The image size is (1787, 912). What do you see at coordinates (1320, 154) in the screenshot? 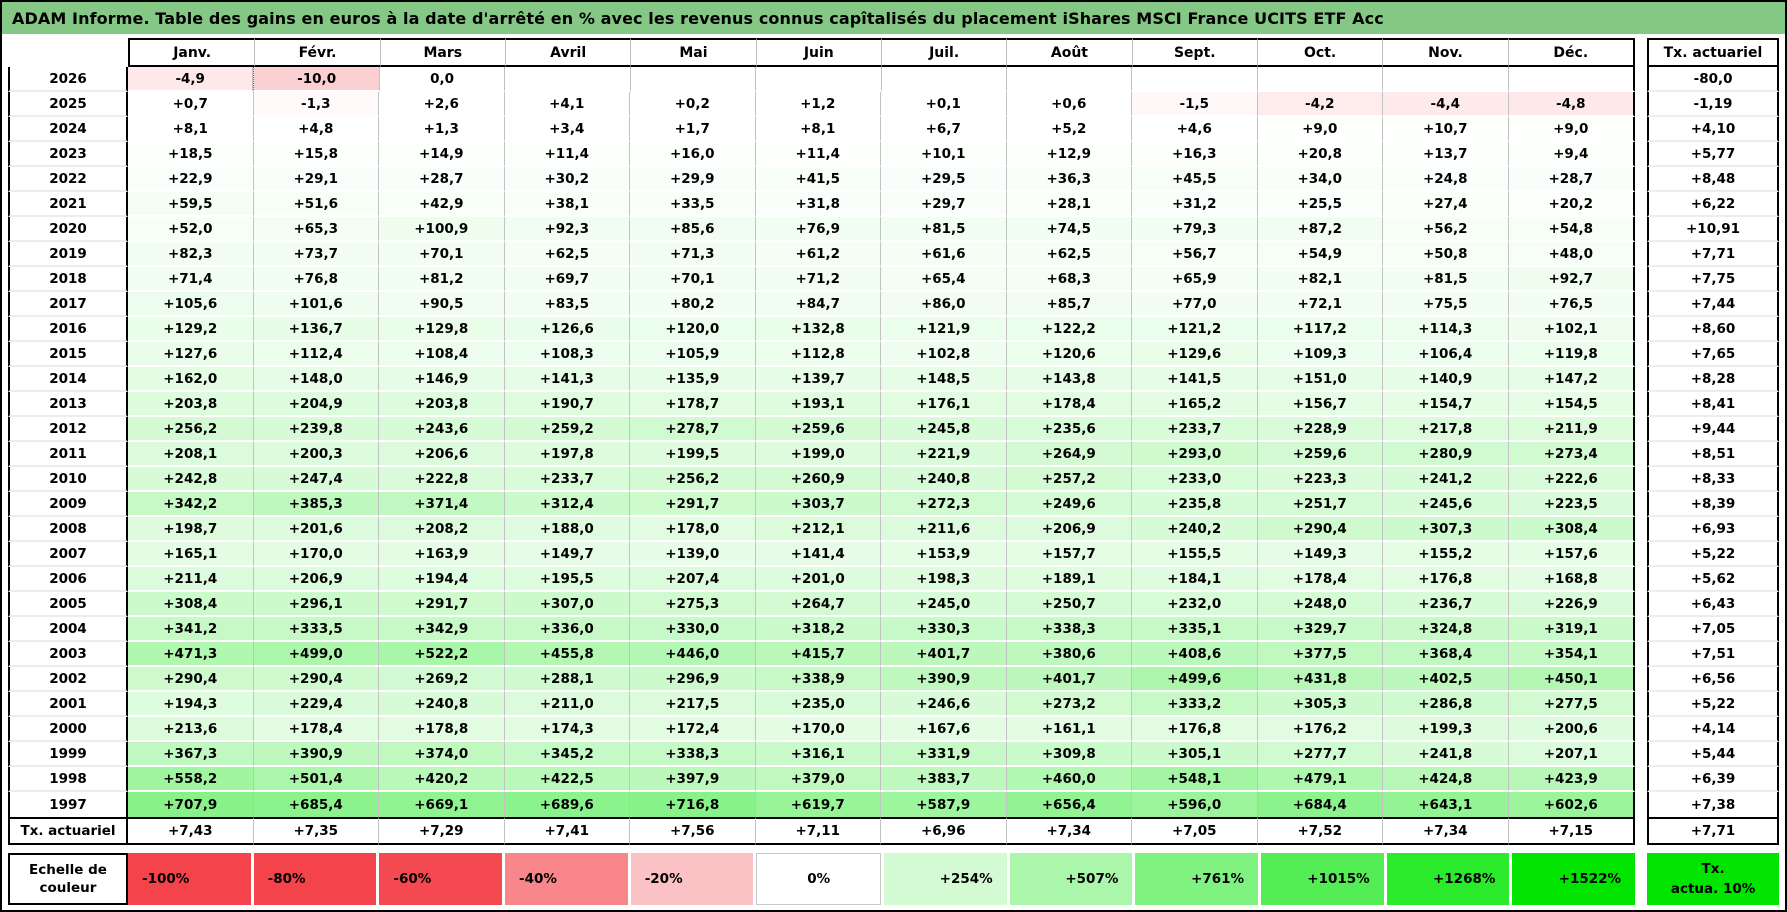
I see `gain-cell: +20,8` at bounding box center [1320, 154].